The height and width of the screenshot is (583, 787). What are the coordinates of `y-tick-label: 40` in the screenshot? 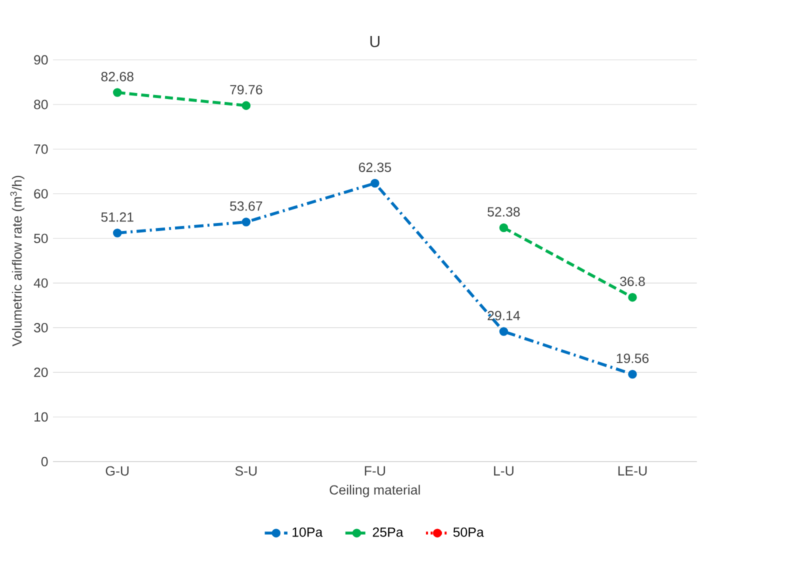 It's located at (41, 283).